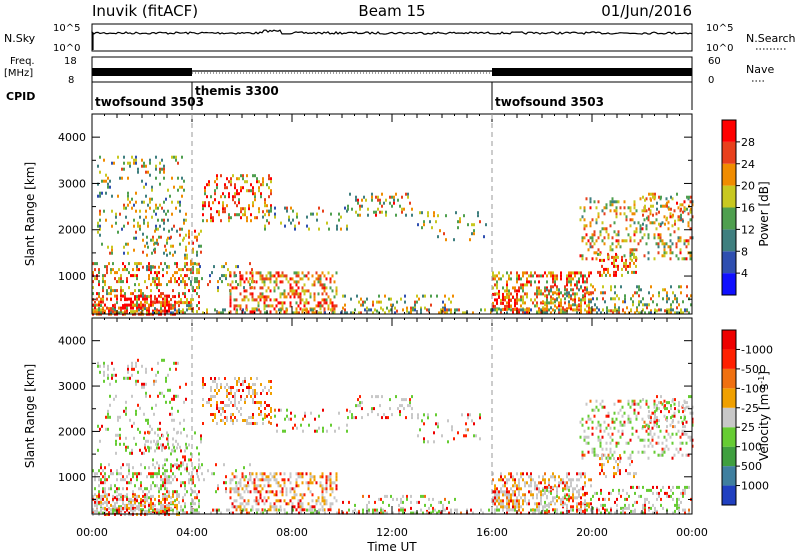  What do you see at coordinates (764, 416) in the screenshot?
I see `velocity-cbar-label: Velocity [m s-1]` at bounding box center [764, 416].